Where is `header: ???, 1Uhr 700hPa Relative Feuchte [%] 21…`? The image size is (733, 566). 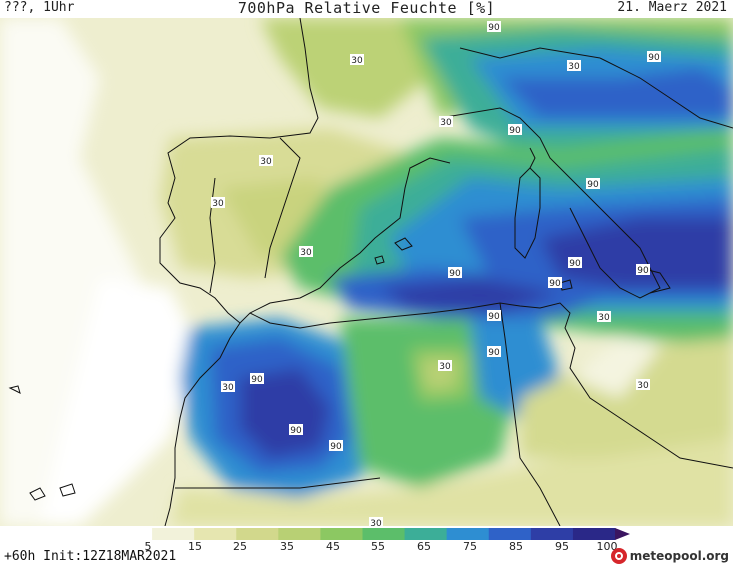
header: ???, 1Uhr 700hPa Relative Feuchte [%] 21… is located at coordinates (366, 10).